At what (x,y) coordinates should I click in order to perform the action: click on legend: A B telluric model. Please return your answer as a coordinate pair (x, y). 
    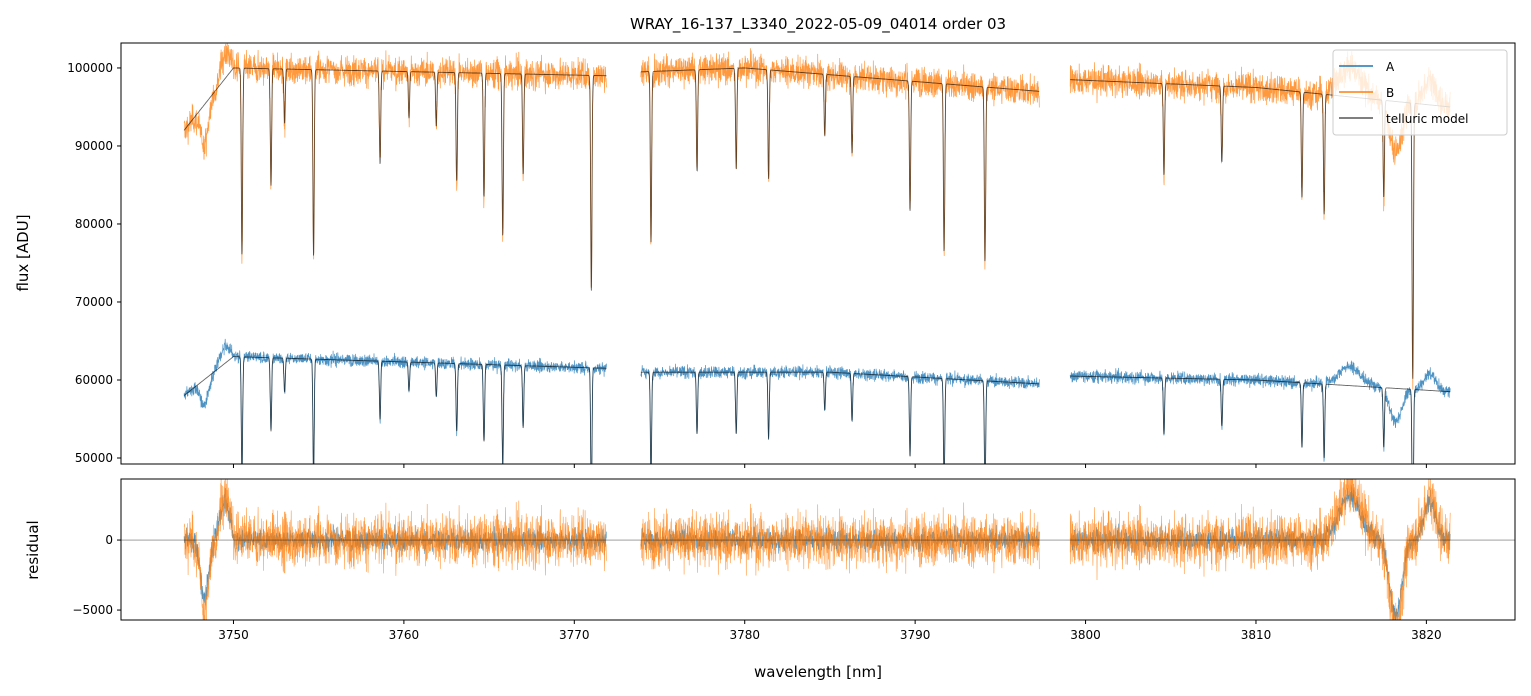
    Looking at the image, I should click on (1420, 92).